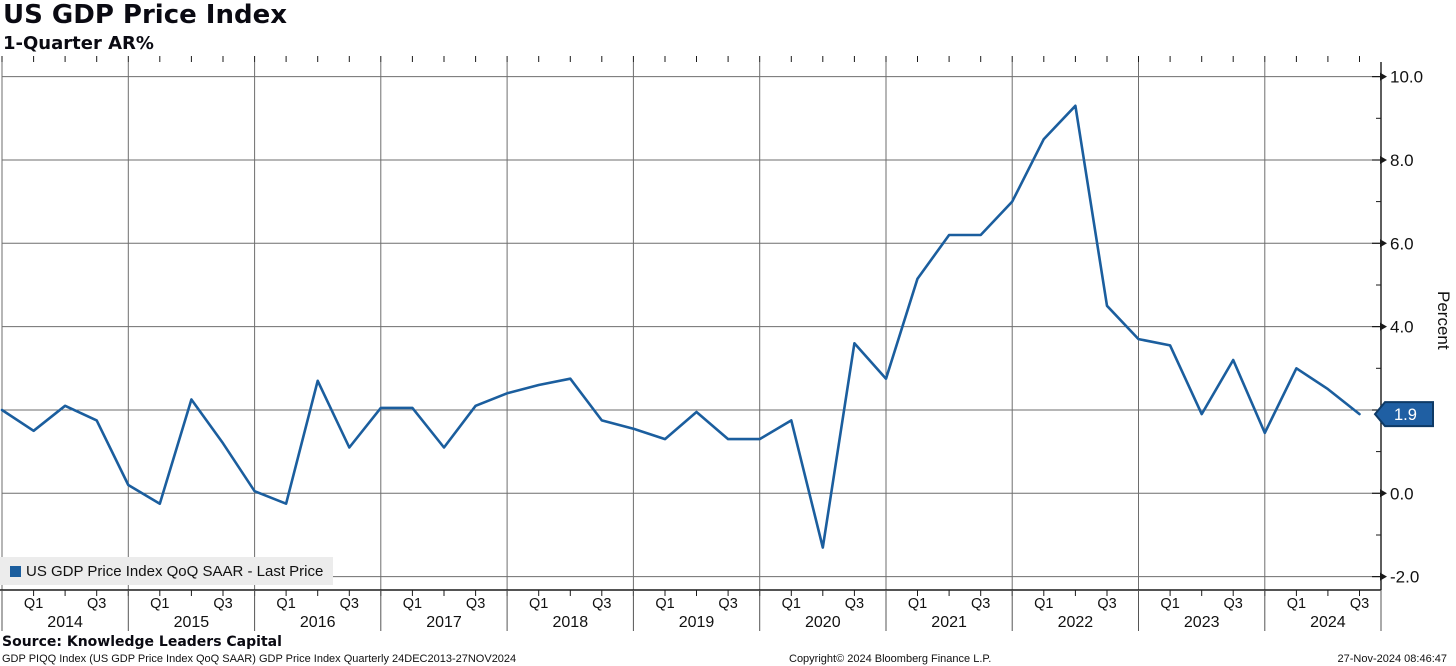 The image size is (1456, 666). Describe the element at coordinates (175, 571) in the screenshot. I see `legend-label: US GDP Price Index QoQ SAAR - Last Price` at that location.